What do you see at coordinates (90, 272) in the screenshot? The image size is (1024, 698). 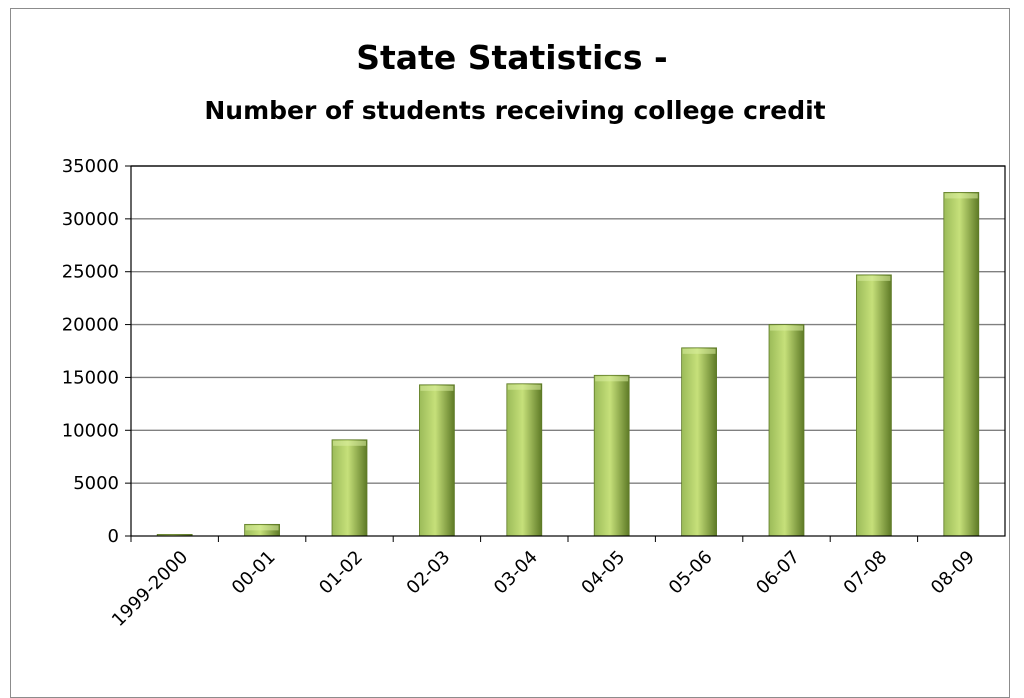 I see `y-tick-label: 25000` at bounding box center [90, 272].